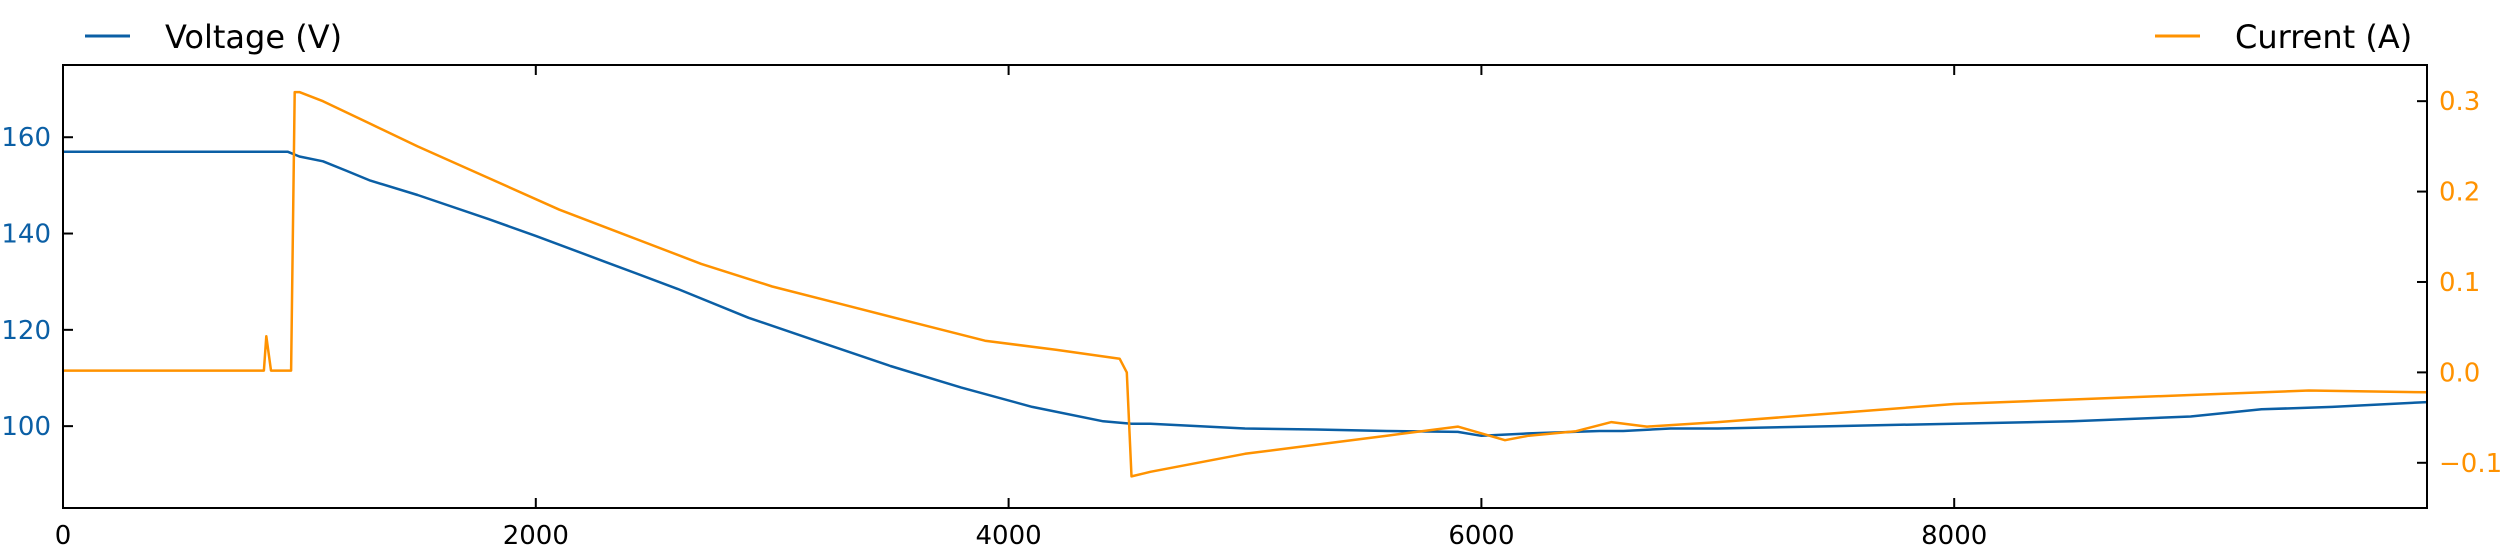 The image size is (2500, 550). Describe the element at coordinates (26, 331) in the screenshot. I see `y-left-tick-label: 120` at that location.